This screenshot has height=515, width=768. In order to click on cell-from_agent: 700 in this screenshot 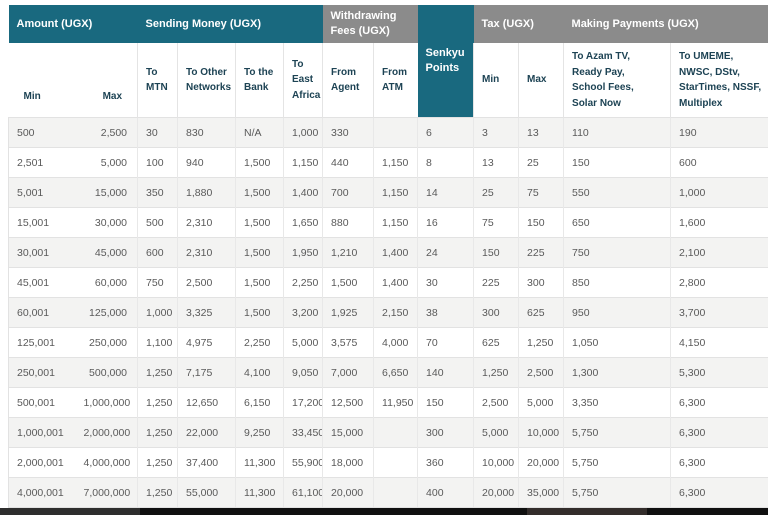, I will do `click(348, 193)`.